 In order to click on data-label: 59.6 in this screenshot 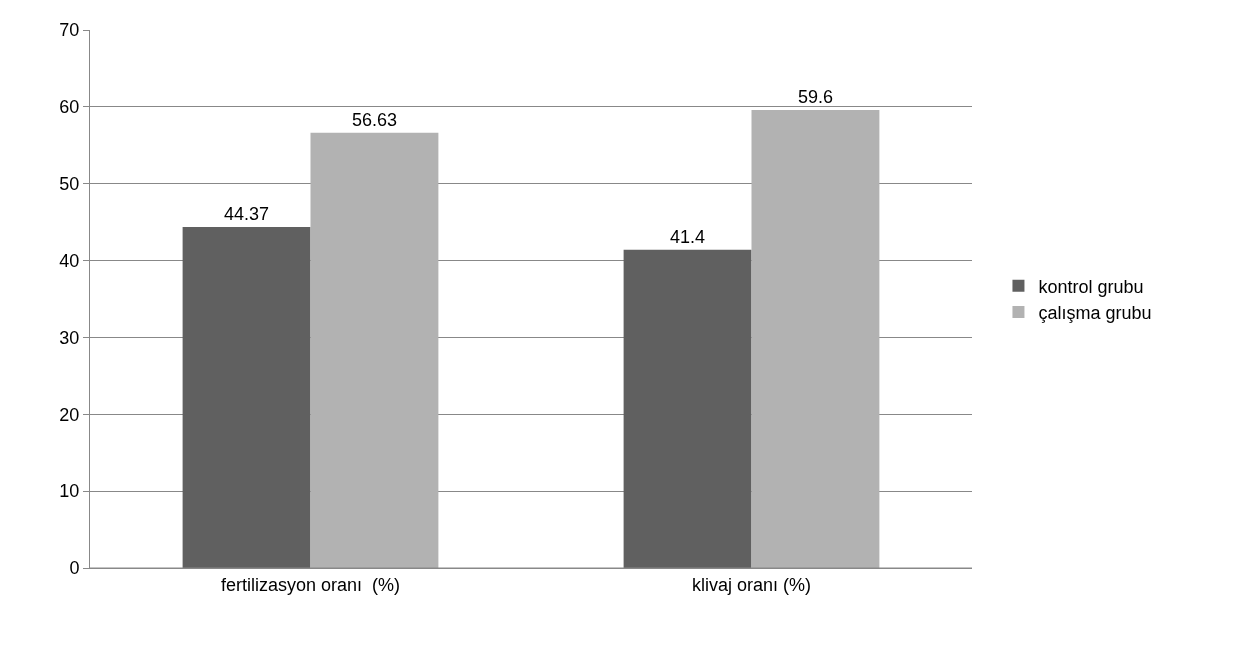, I will do `click(815, 96)`.